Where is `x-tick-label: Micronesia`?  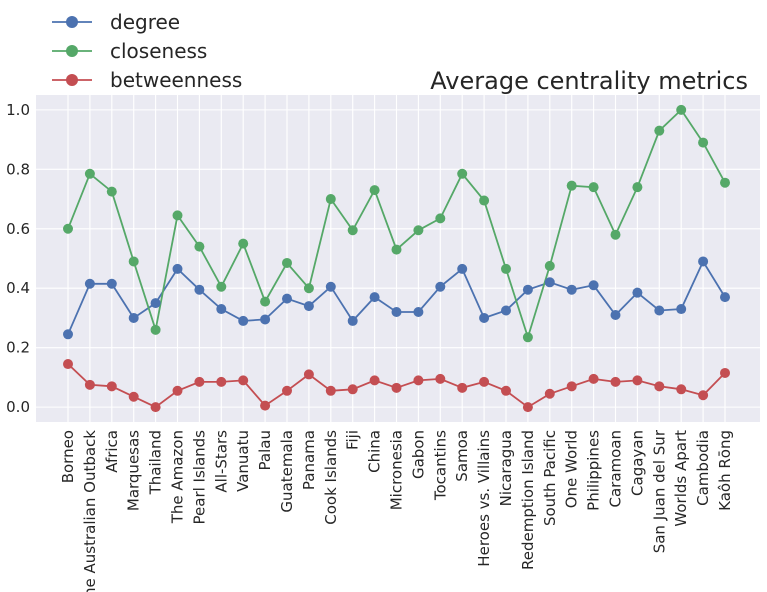
x-tick-label: Micronesia is located at coordinates (397, 470).